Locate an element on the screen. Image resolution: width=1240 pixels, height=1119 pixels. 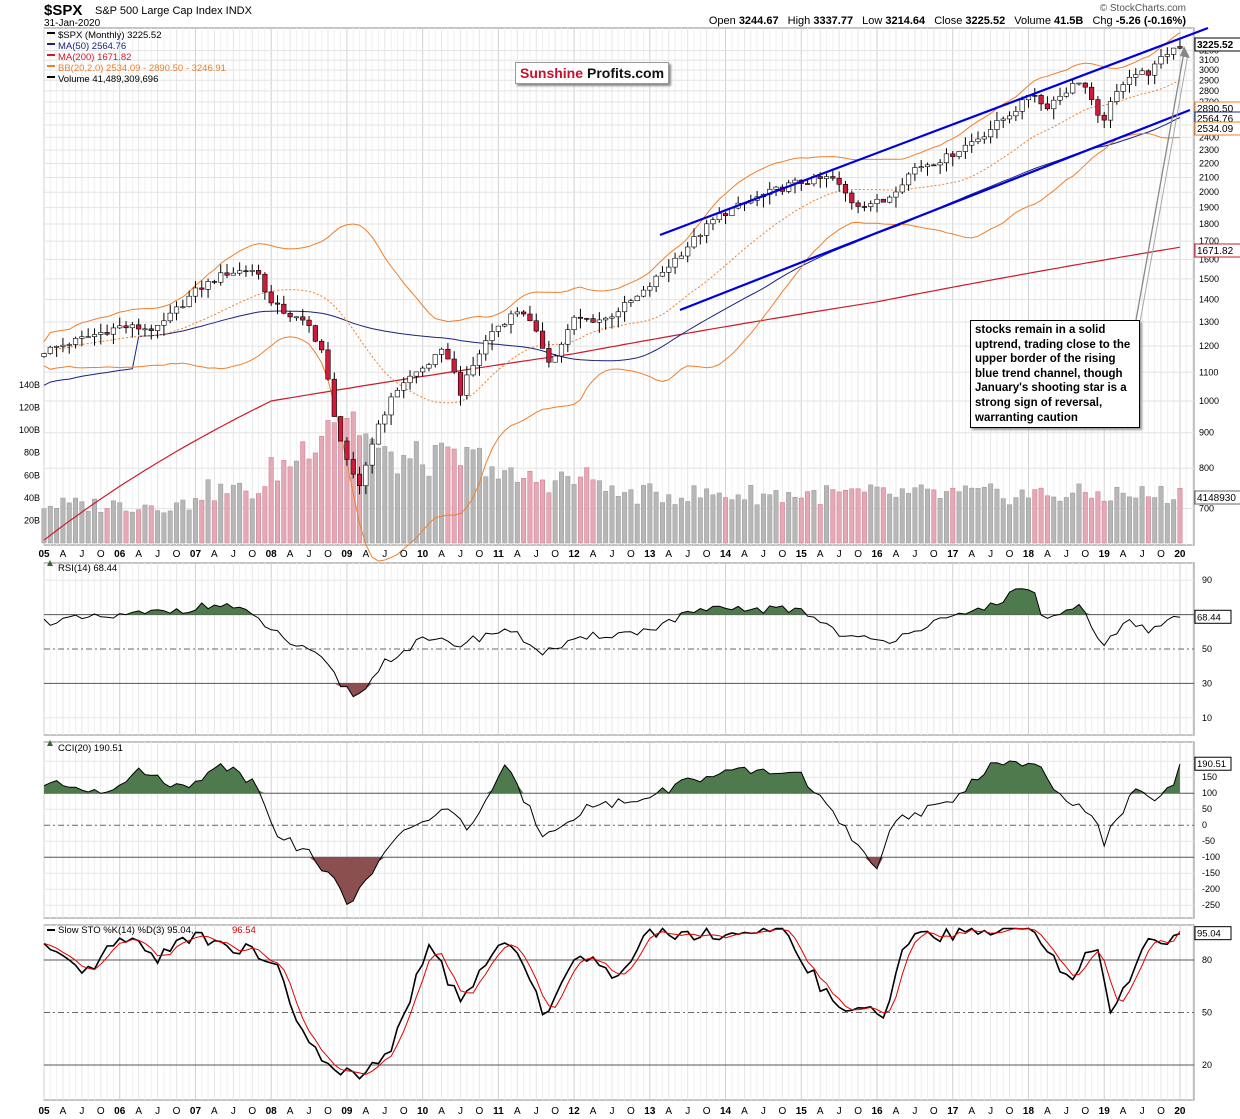
legend-cci: CCI(20) 190.51 is located at coordinates (90, 748).